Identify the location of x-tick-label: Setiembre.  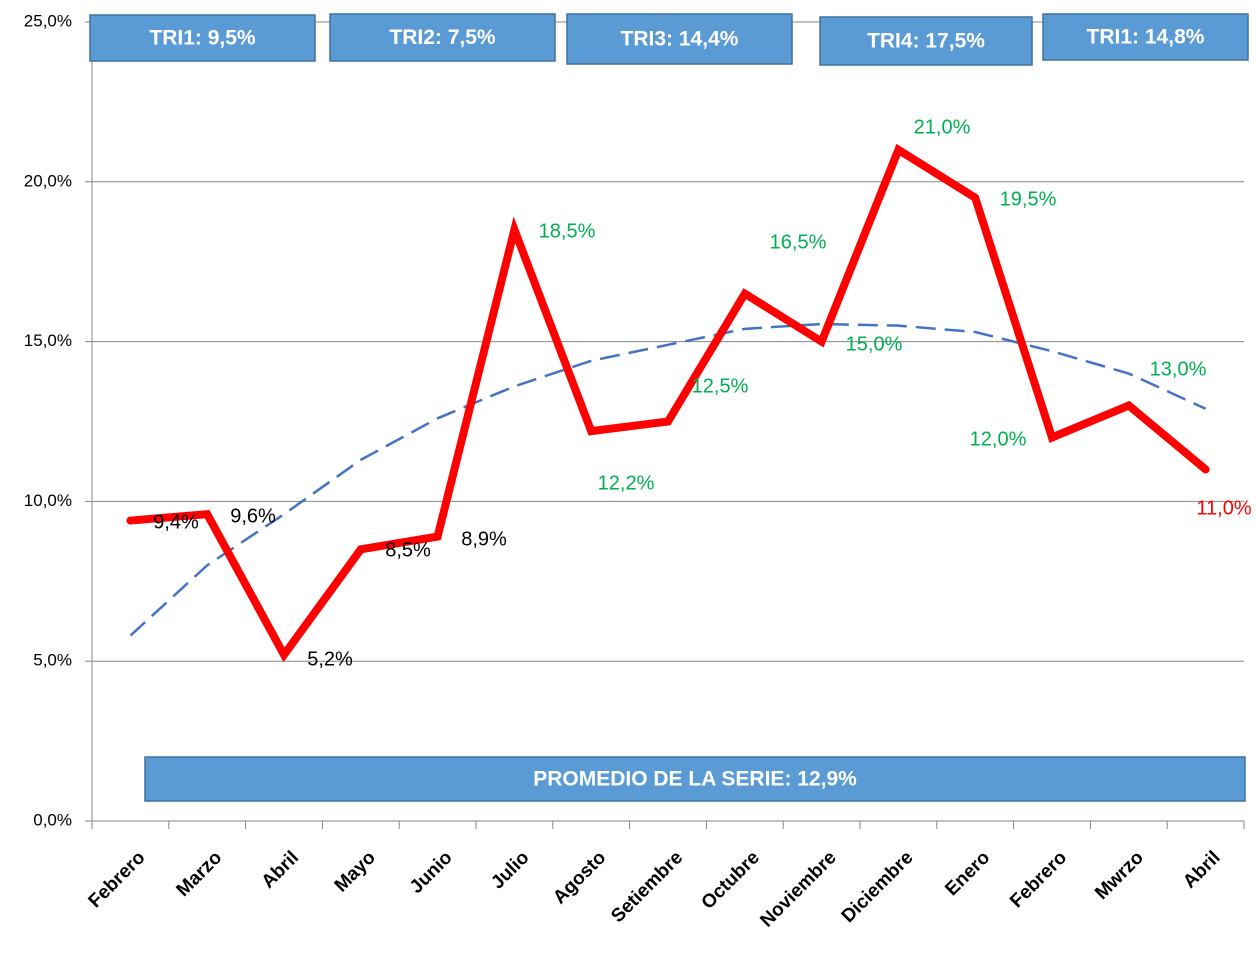
(647, 887).